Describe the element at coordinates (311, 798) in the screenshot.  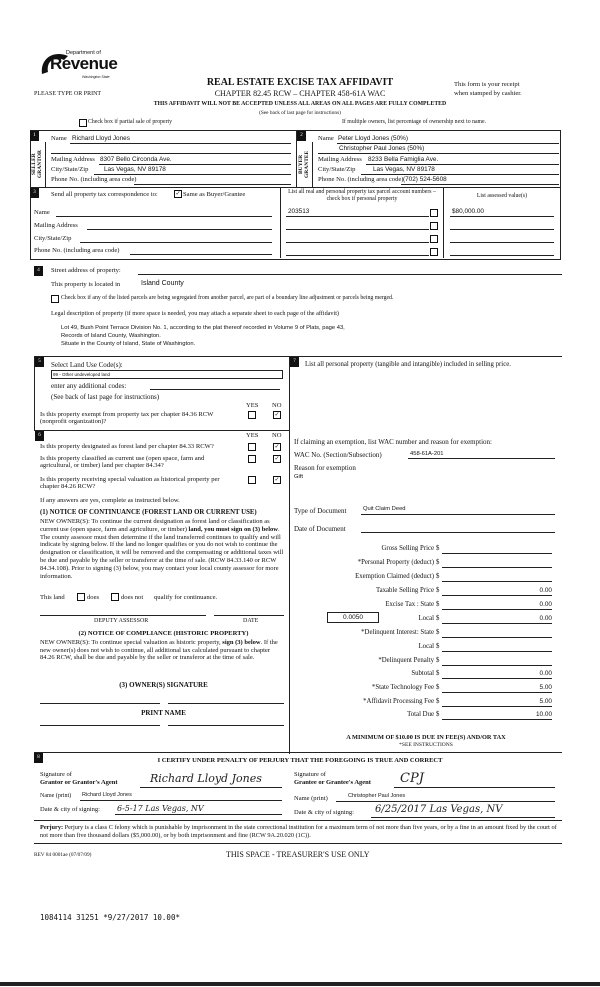
I see `grantee-name-label: Name (print)` at that location.